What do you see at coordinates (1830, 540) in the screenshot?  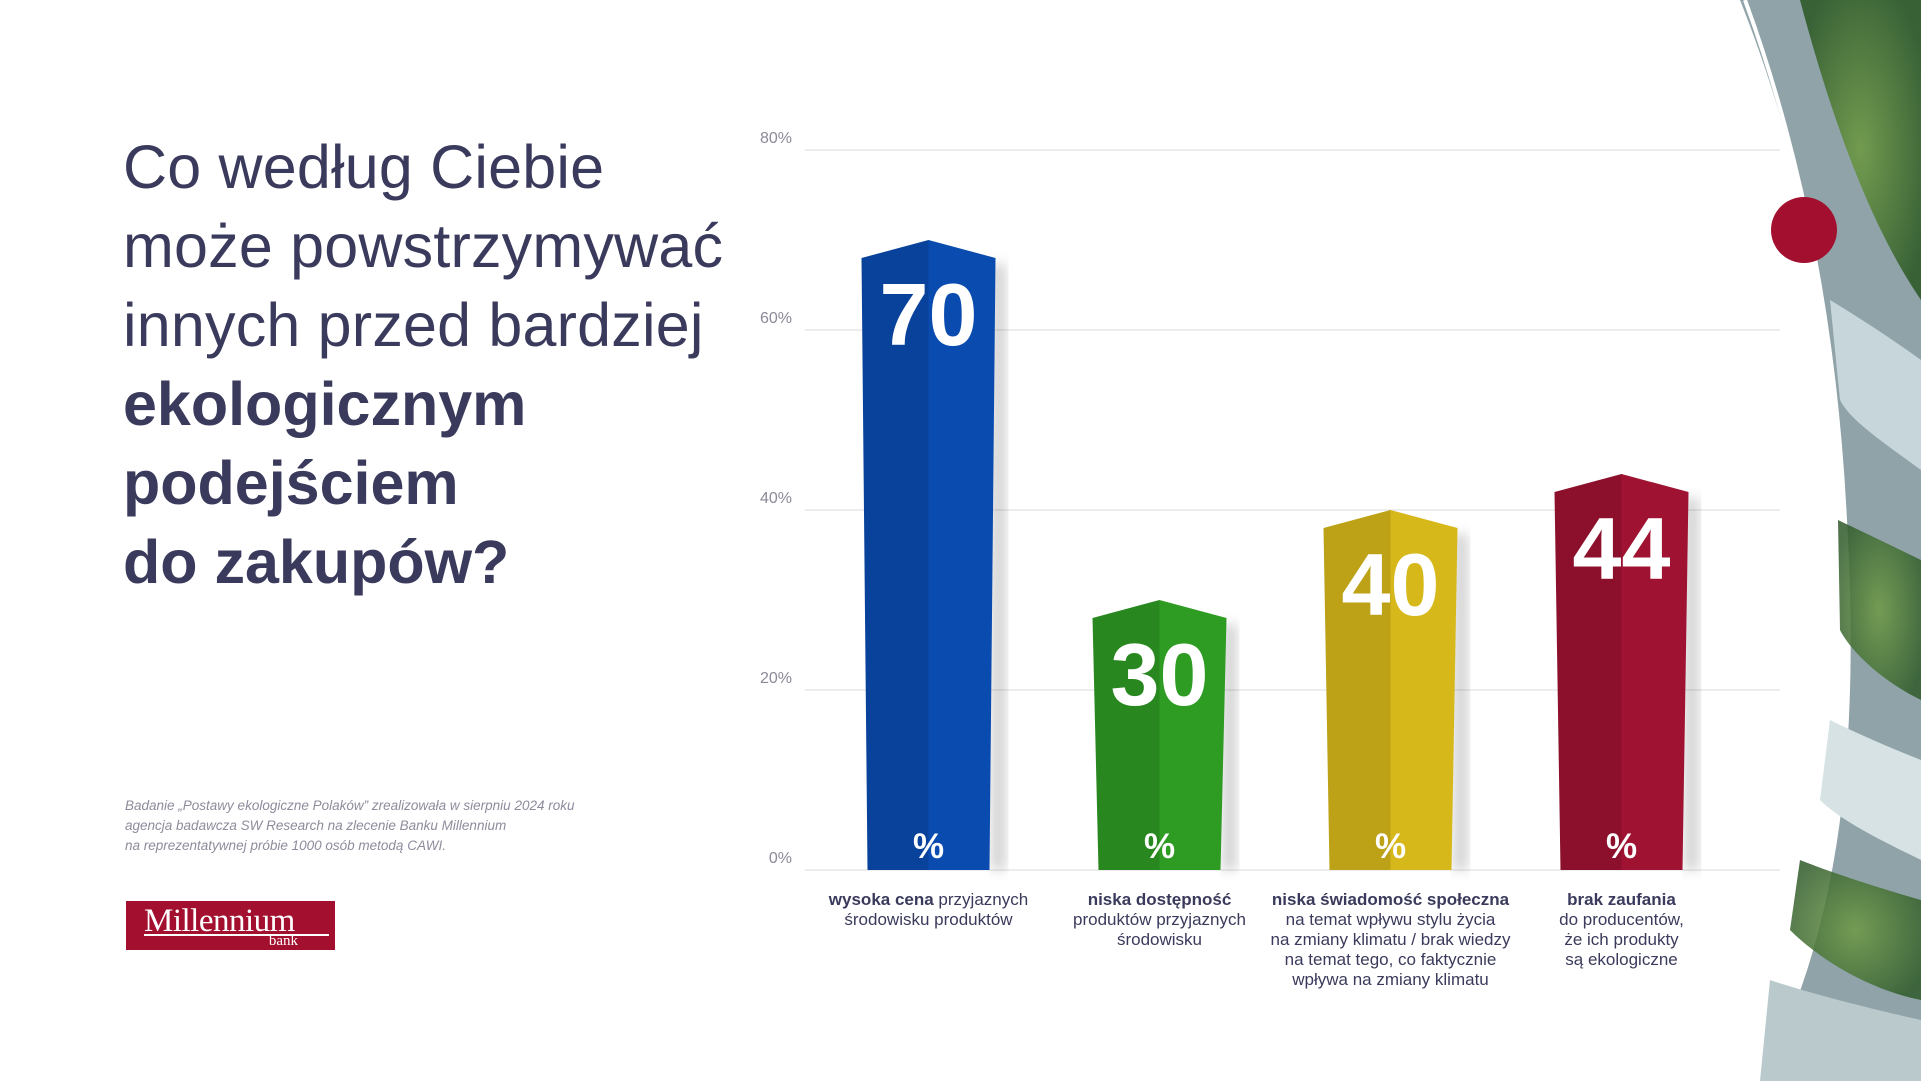 I see `building-photo` at bounding box center [1830, 540].